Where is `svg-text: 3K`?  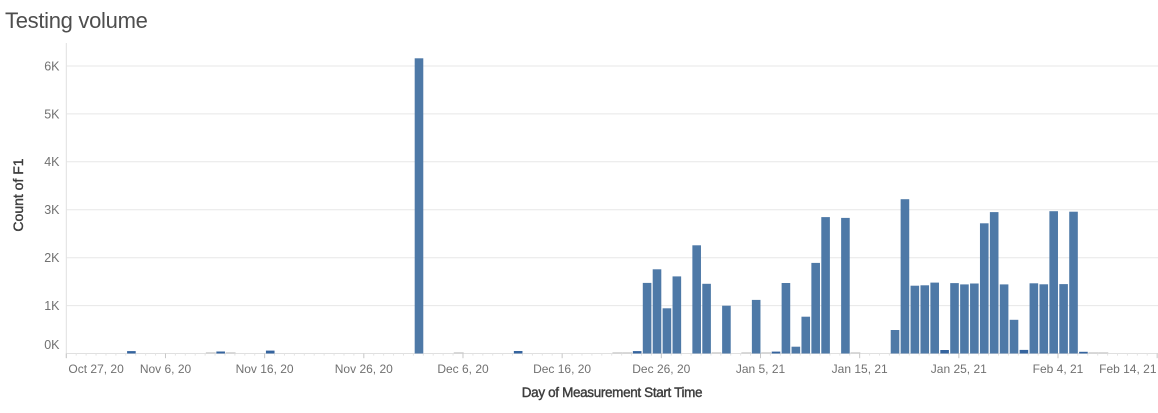 svg-text: 3K is located at coordinates (52, 210).